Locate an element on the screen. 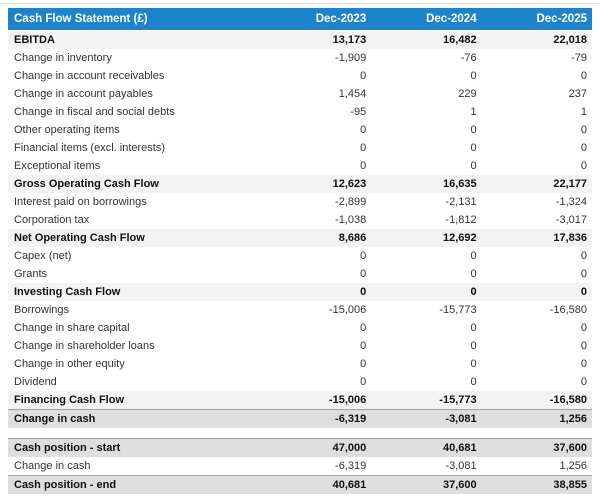 This screenshot has width=600, height=499. cell-value: 1 is located at coordinates (583, 112).